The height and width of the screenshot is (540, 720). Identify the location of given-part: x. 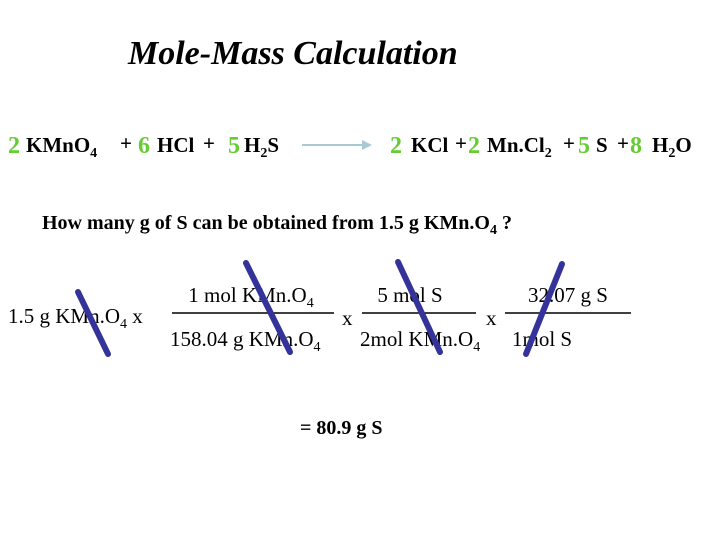
(135, 316).